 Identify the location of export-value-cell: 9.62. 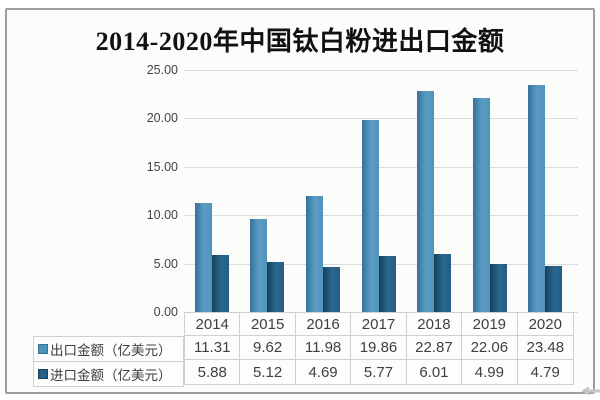
(268, 348).